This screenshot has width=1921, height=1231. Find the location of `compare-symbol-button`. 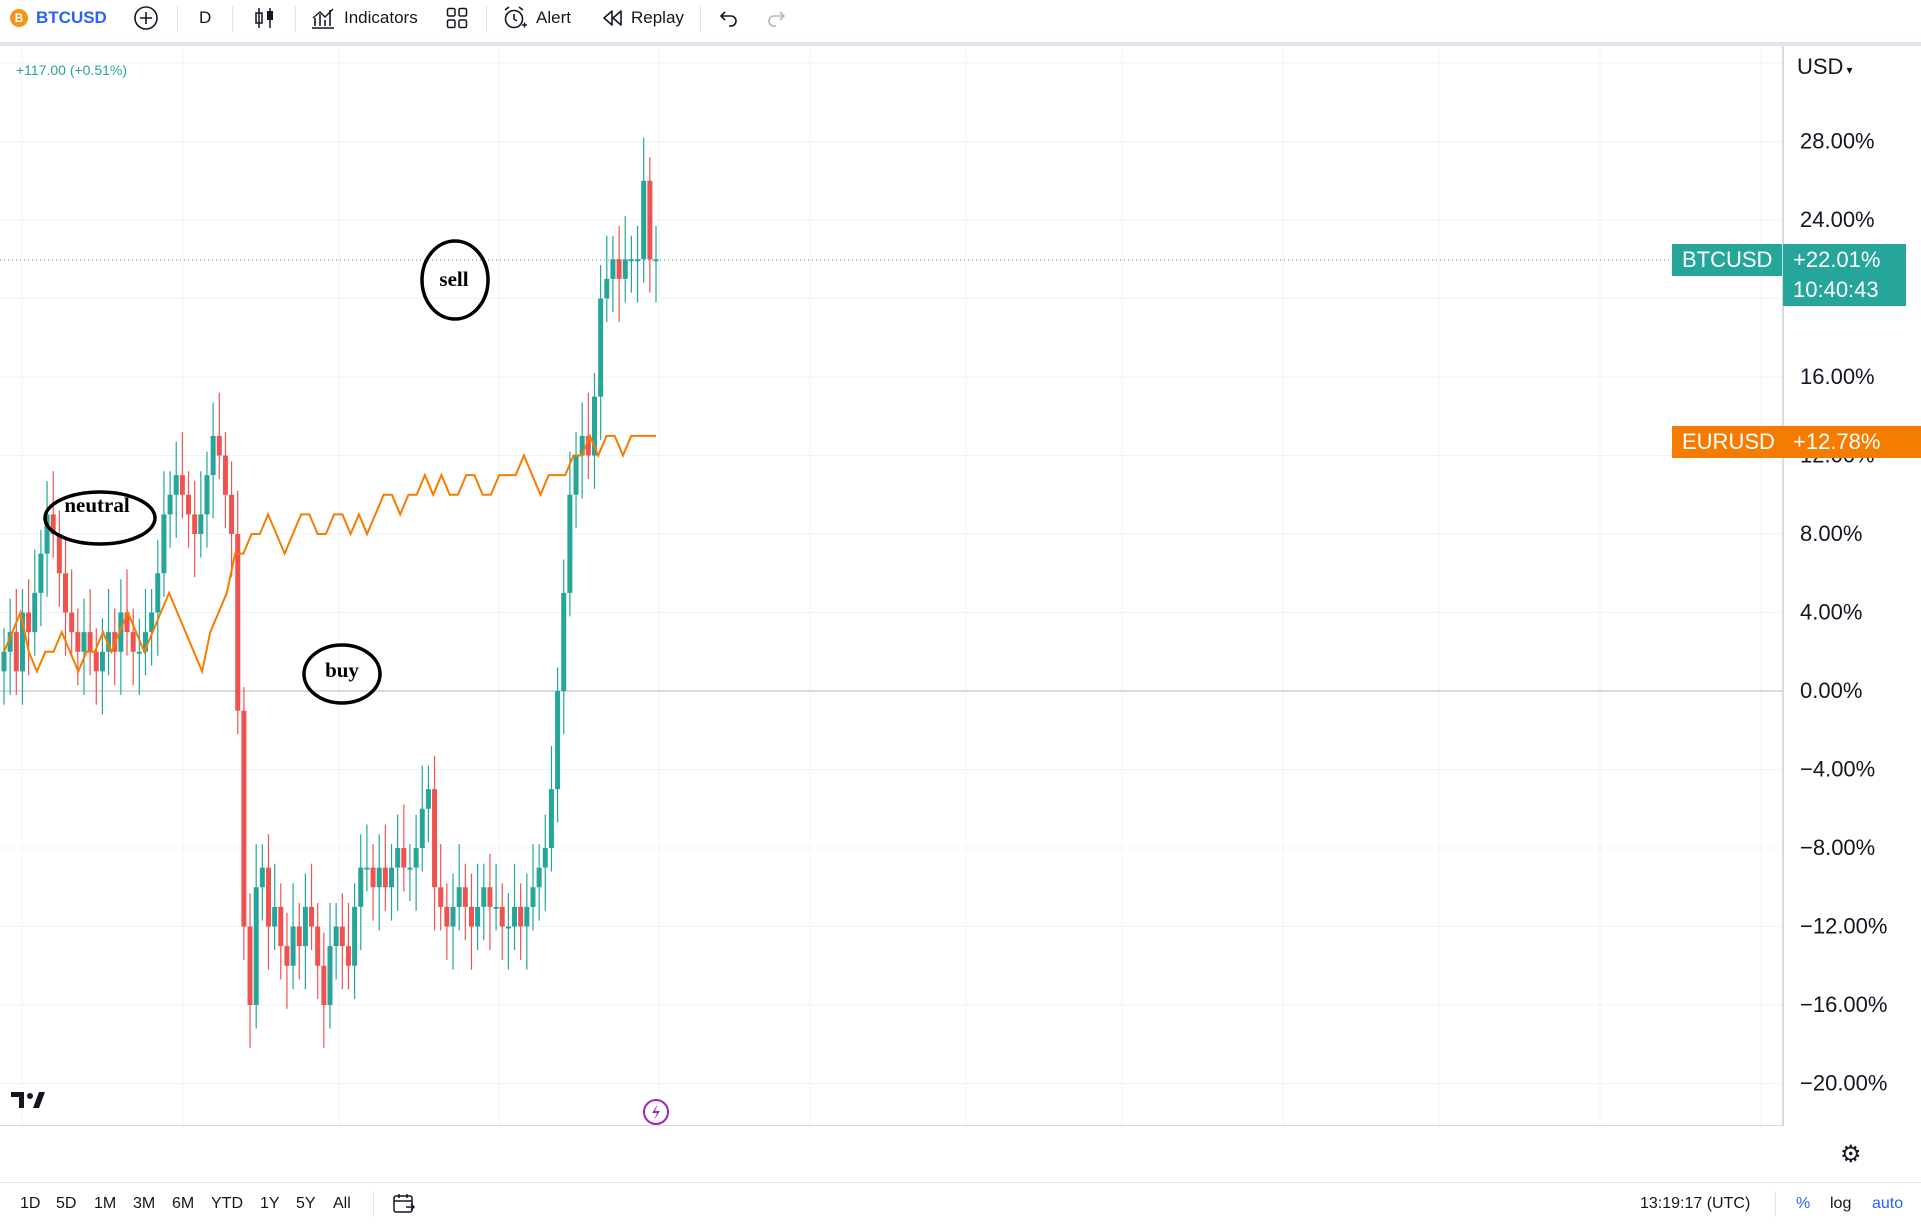

compare-symbol-button is located at coordinates (146, 18).